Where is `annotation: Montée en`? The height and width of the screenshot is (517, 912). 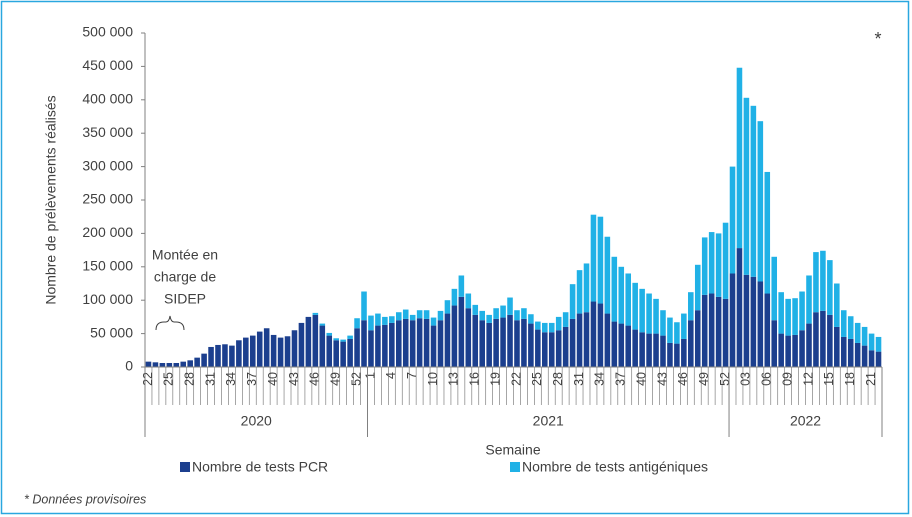
annotation: Montée en is located at coordinates (185, 255).